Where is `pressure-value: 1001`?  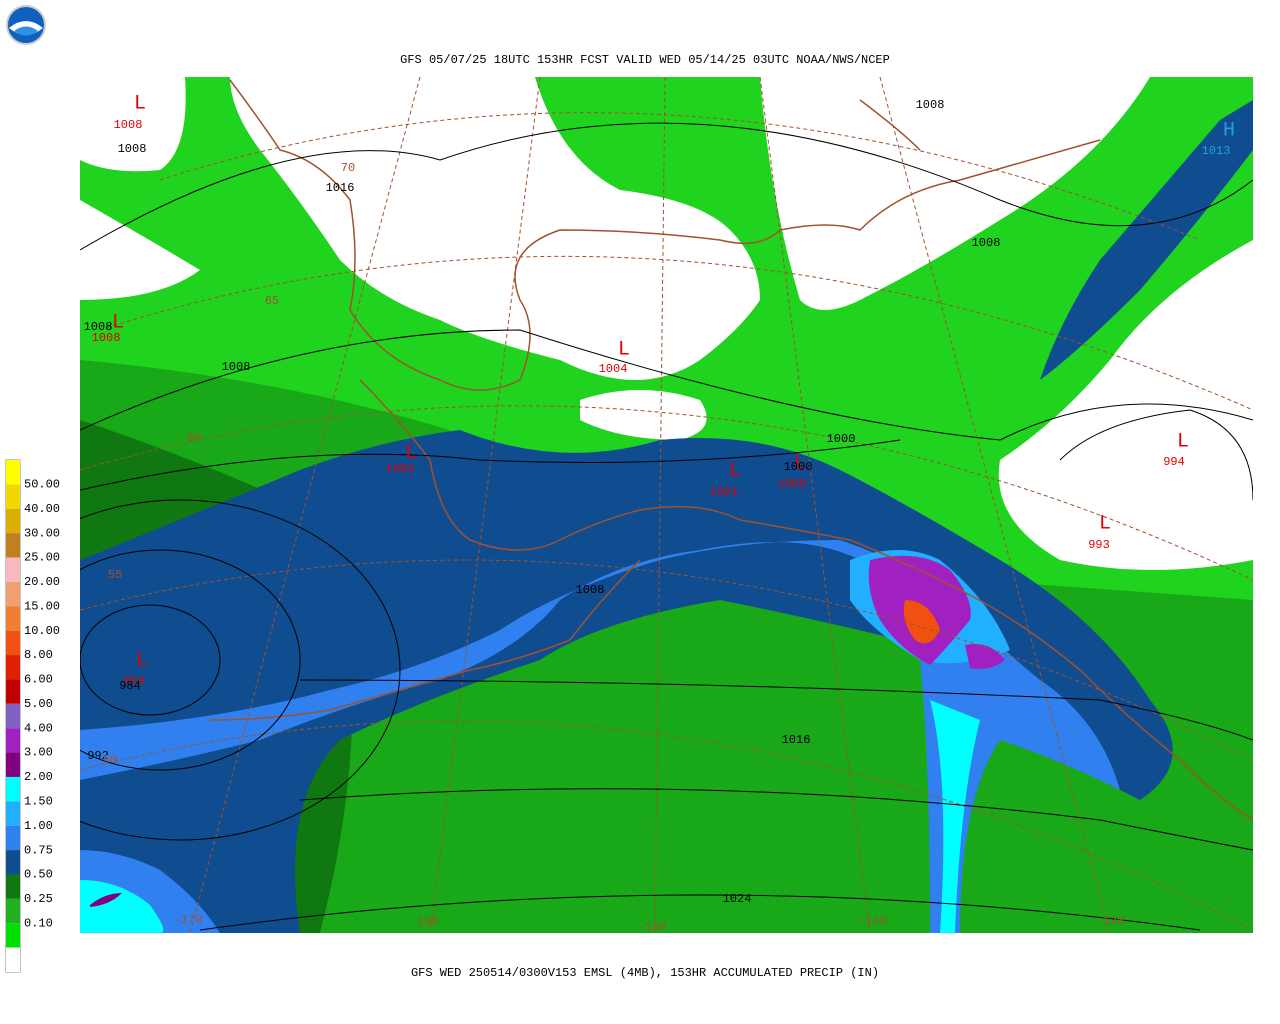
pressure-value: 1001 is located at coordinates (724, 492).